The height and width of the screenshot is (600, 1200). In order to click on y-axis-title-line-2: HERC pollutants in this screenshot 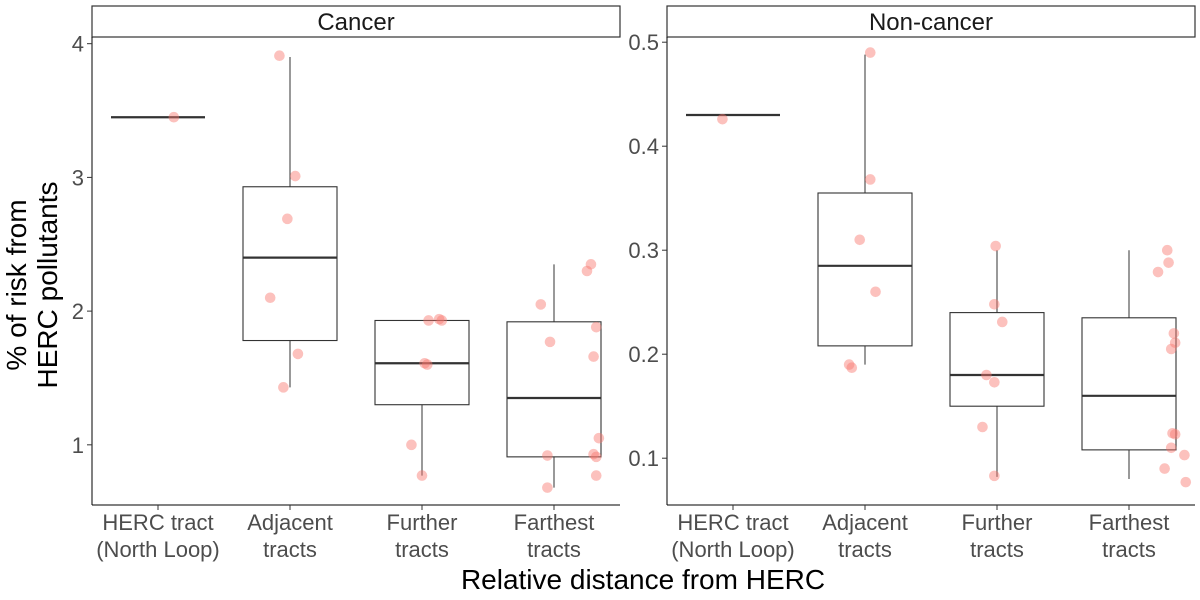, I will do `click(47, 285)`.